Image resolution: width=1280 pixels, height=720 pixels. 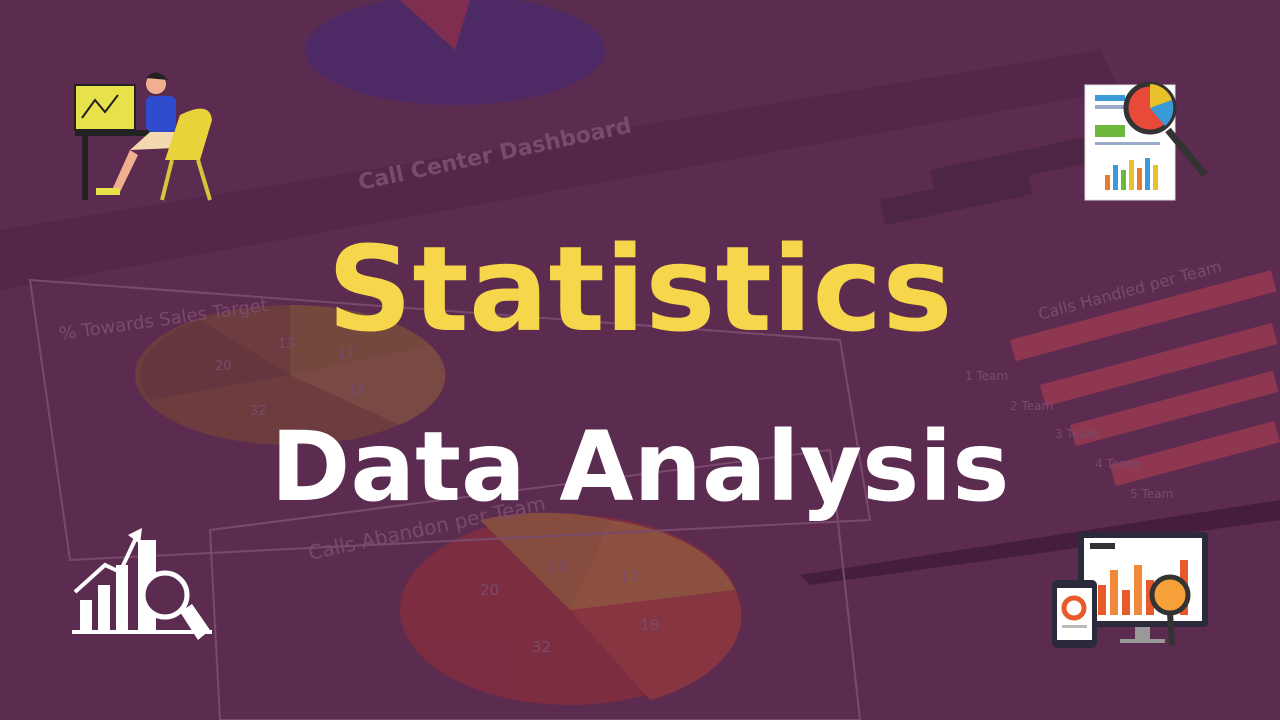 What do you see at coordinates (1146, 141) in the screenshot?
I see `icon-report` at bounding box center [1146, 141].